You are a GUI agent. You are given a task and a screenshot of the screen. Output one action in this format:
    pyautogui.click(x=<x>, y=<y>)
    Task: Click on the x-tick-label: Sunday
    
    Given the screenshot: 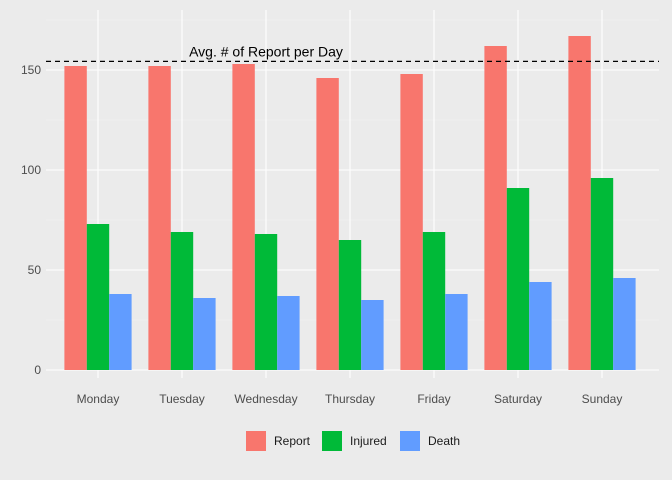 What is the action you would take?
    pyautogui.click(x=602, y=399)
    